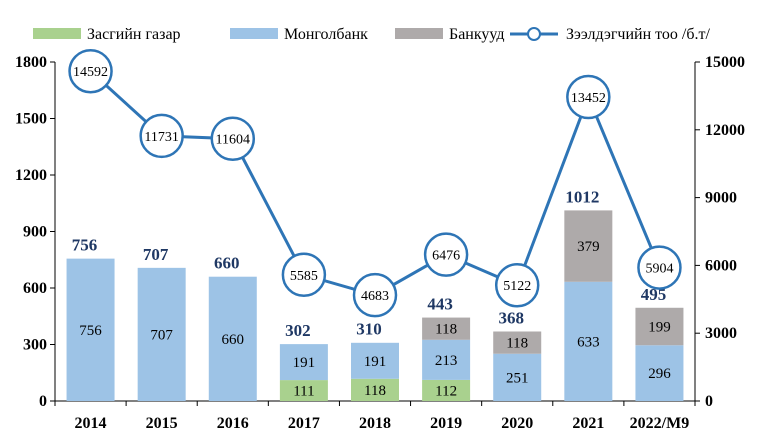 The width and height of the screenshot is (762, 445). I want to click on legend-label: Зээлдэгчийн тоо /б.т/, so click(638, 34).